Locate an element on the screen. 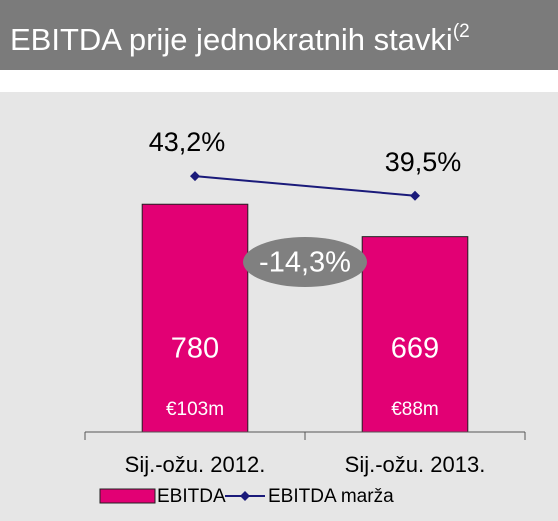  line-value-label: 39,5% is located at coordinates (423, 162).